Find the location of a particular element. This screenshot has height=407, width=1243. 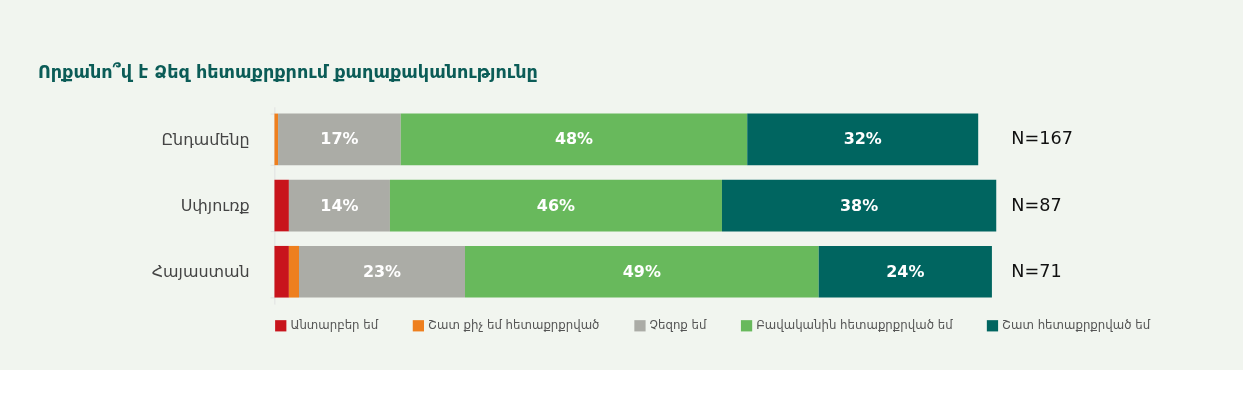

data-label: 24% is located at coordinates (905, 271).